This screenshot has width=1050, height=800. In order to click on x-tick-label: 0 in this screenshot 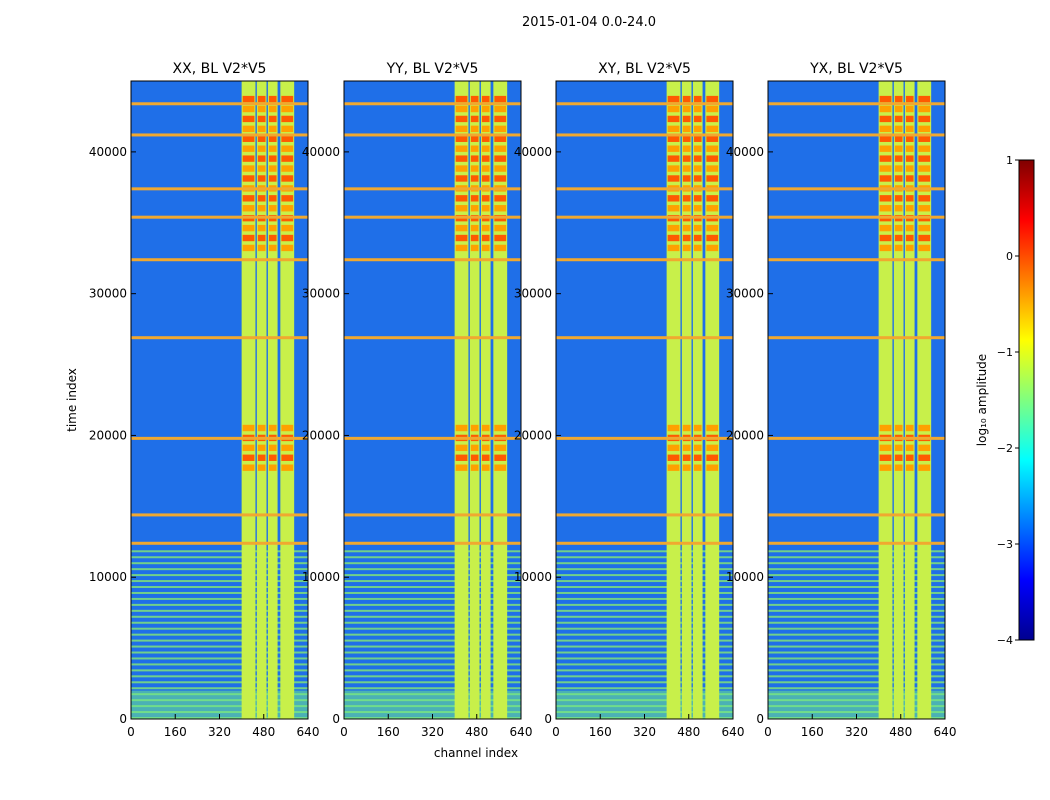, I will do `click(344, 732)`.